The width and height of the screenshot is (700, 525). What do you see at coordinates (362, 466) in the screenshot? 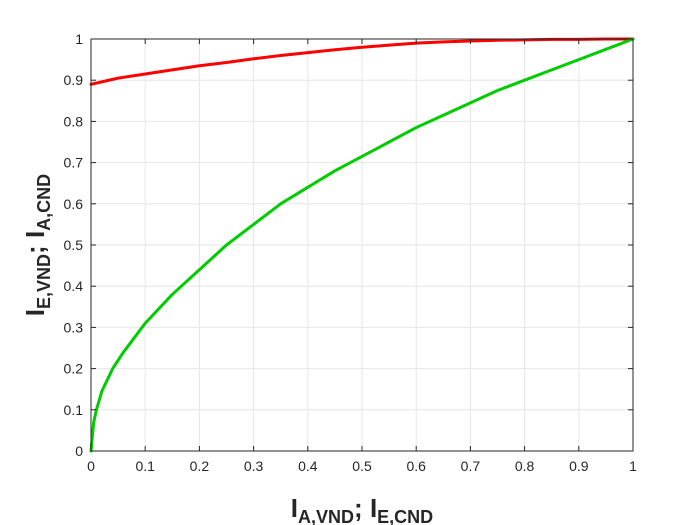
I see `x-tick-label: 0.5` at bounding box center [362, 466].